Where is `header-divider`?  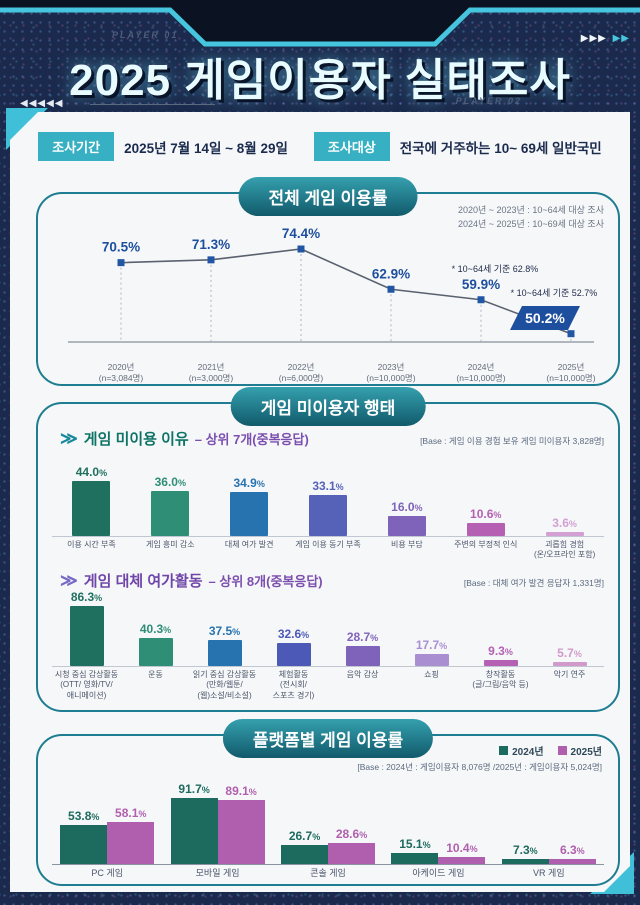 header-divider is located at coordinates (152, 104).